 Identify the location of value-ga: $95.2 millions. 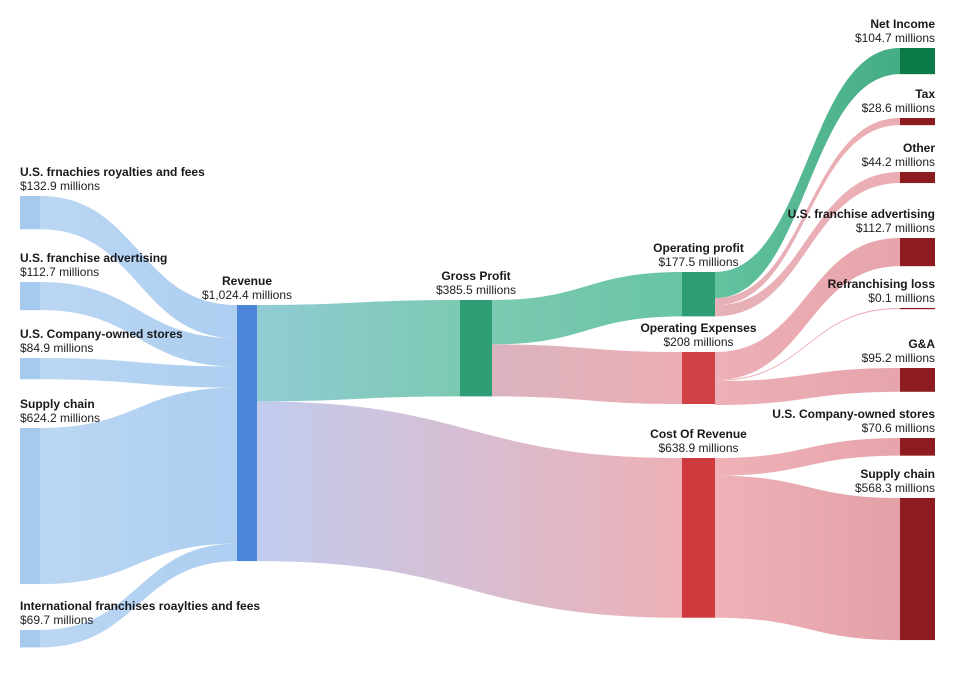
(898, 358).